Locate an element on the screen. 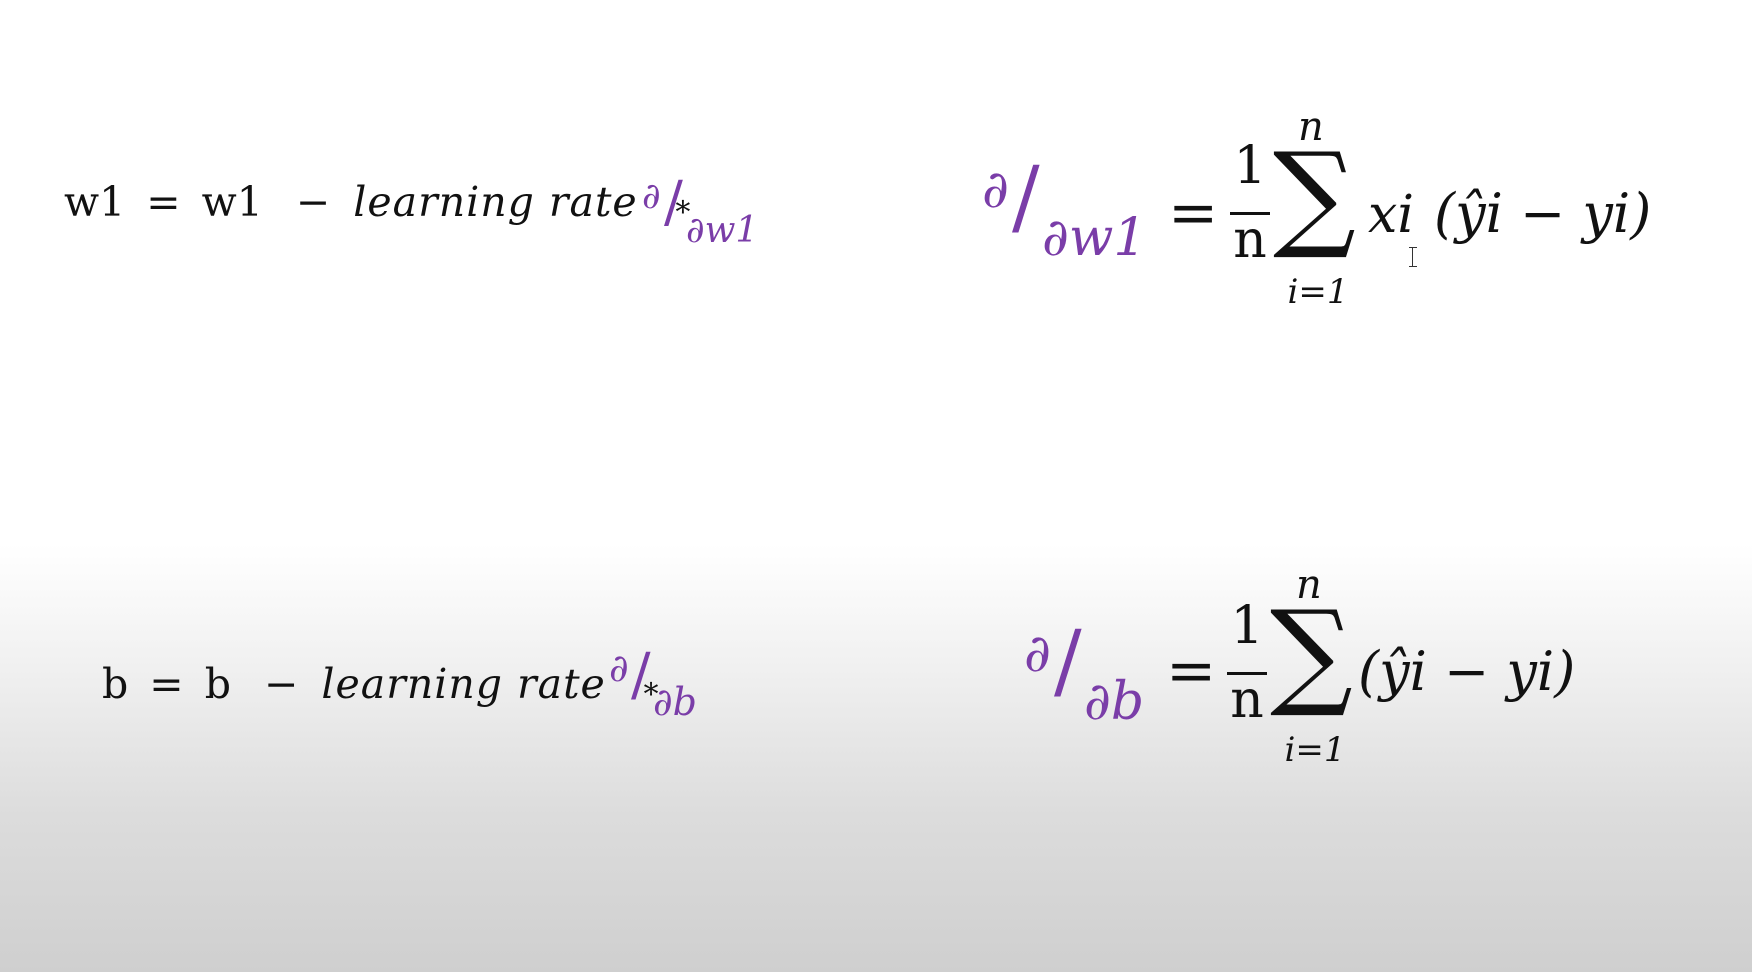 The width and height of the screenshot is (1752, 972). update-b-var: b is located at coordinates (217, 684).